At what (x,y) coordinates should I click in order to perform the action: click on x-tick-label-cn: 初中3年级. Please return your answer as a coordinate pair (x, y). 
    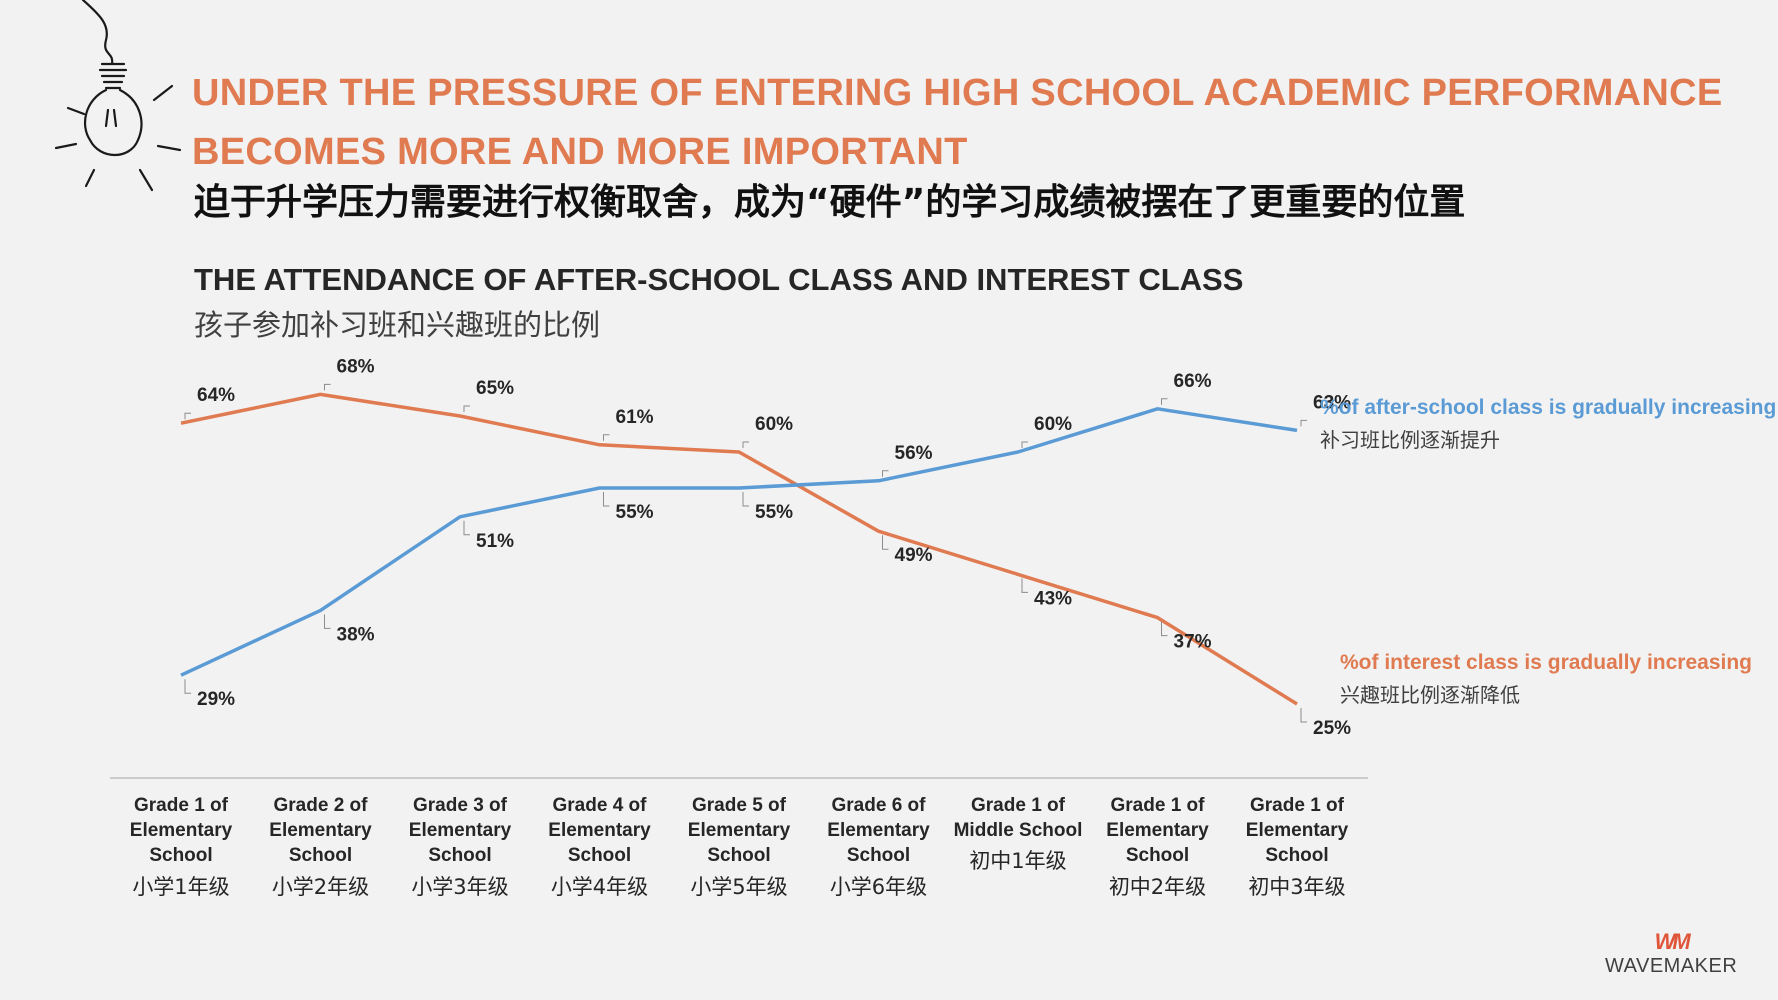
    Looking at the image, I should click on (1296, 887).